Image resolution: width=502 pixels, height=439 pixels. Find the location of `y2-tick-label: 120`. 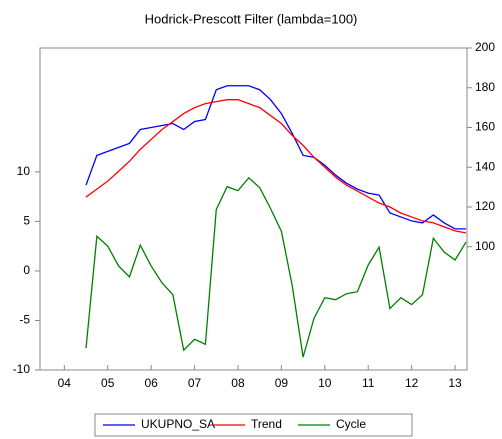

y2-tick-label: 120 is located at coordinates (485, 206).